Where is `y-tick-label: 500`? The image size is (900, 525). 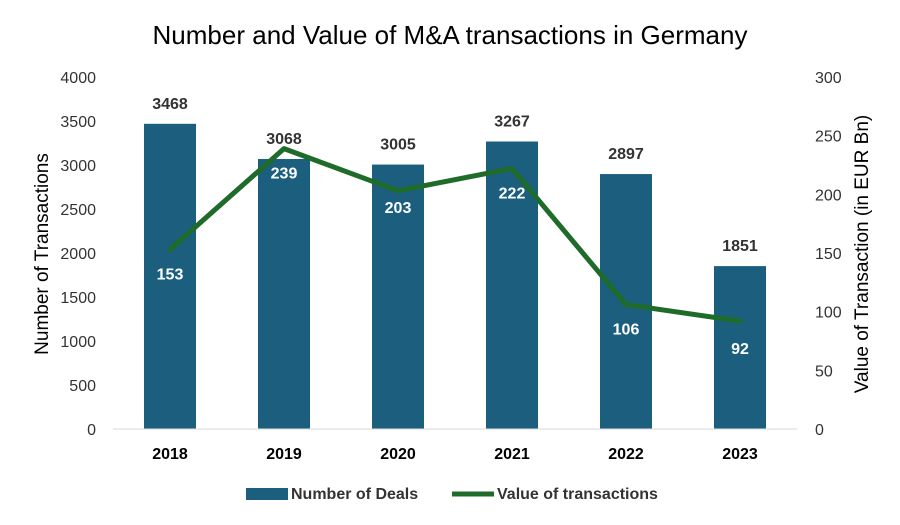 y-tick-label: 500 is located at coordinates (82, 386).